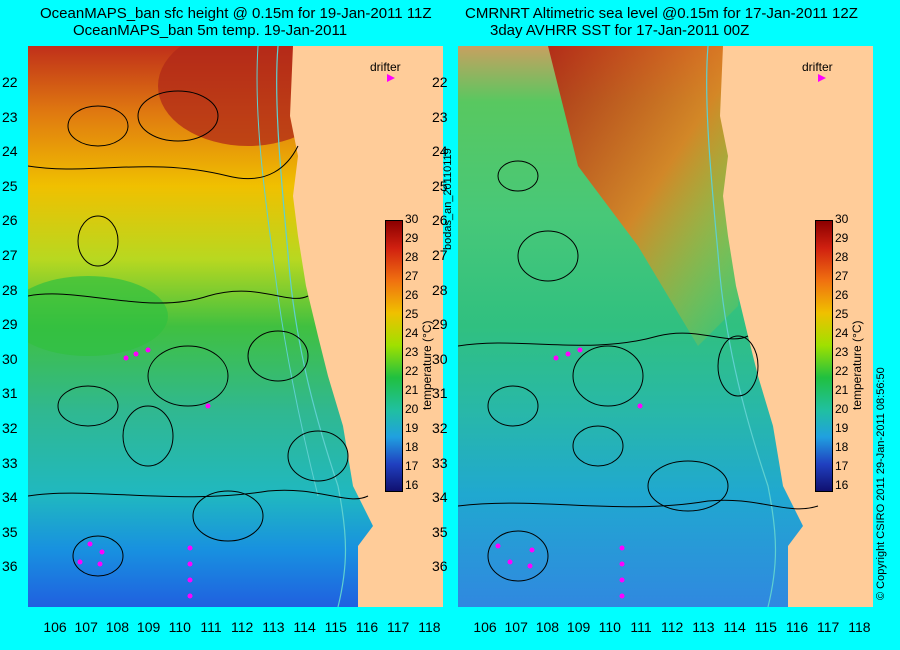 Image resolution: width=900 pixels, height=650 pixels. What do you see at coordinates (10, 531) in the screenshot?
I see `lat-tick-left: 35` at bounding box center [10, 531].